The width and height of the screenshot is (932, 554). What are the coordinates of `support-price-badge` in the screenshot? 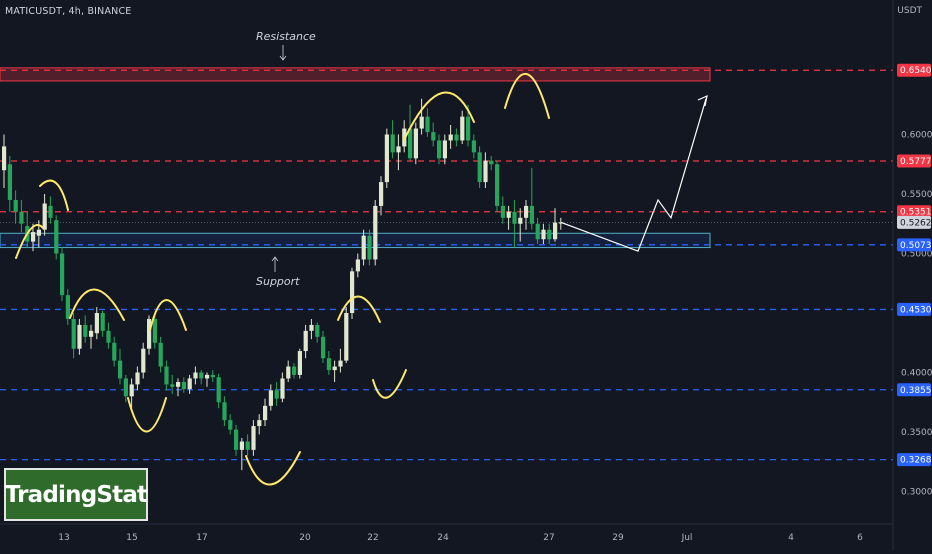 It's located at (914, 390).